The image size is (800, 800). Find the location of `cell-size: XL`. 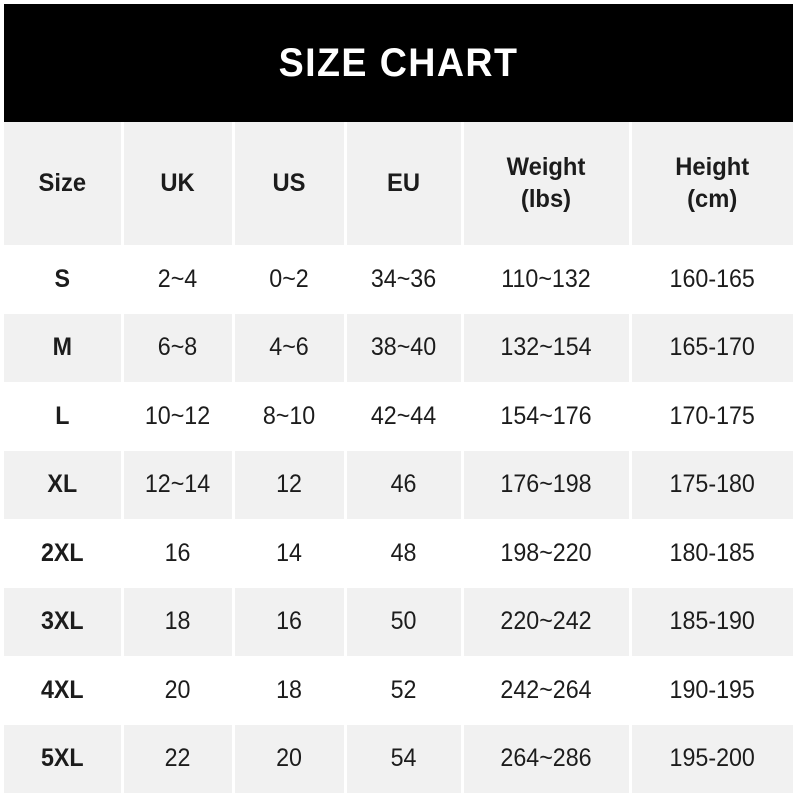

cell-size: XL is located at coordinates (62, 484).